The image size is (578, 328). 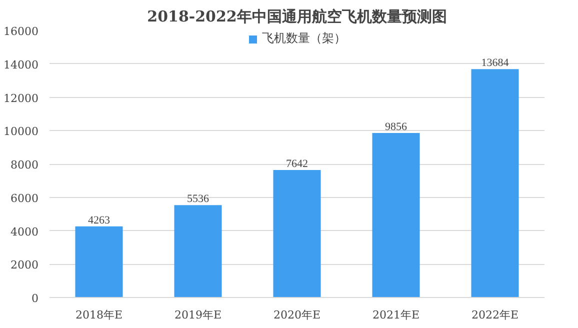 What do you see at coordinates (24, 231) in the screenshot?
I see `y-tick-label: 4000` at bounding box center [24, 231].